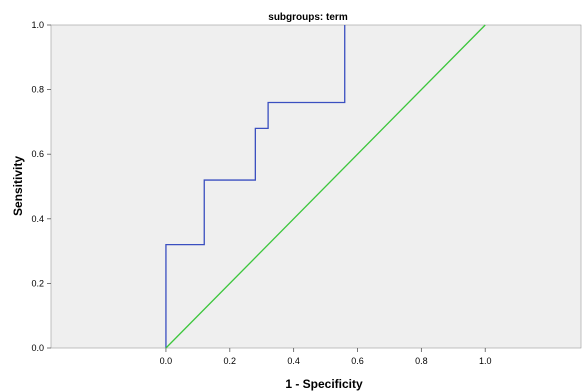  Describe the element at coordinates (37, 90) in the screenshot. I see `y-tick-label: 0.8` at that location.